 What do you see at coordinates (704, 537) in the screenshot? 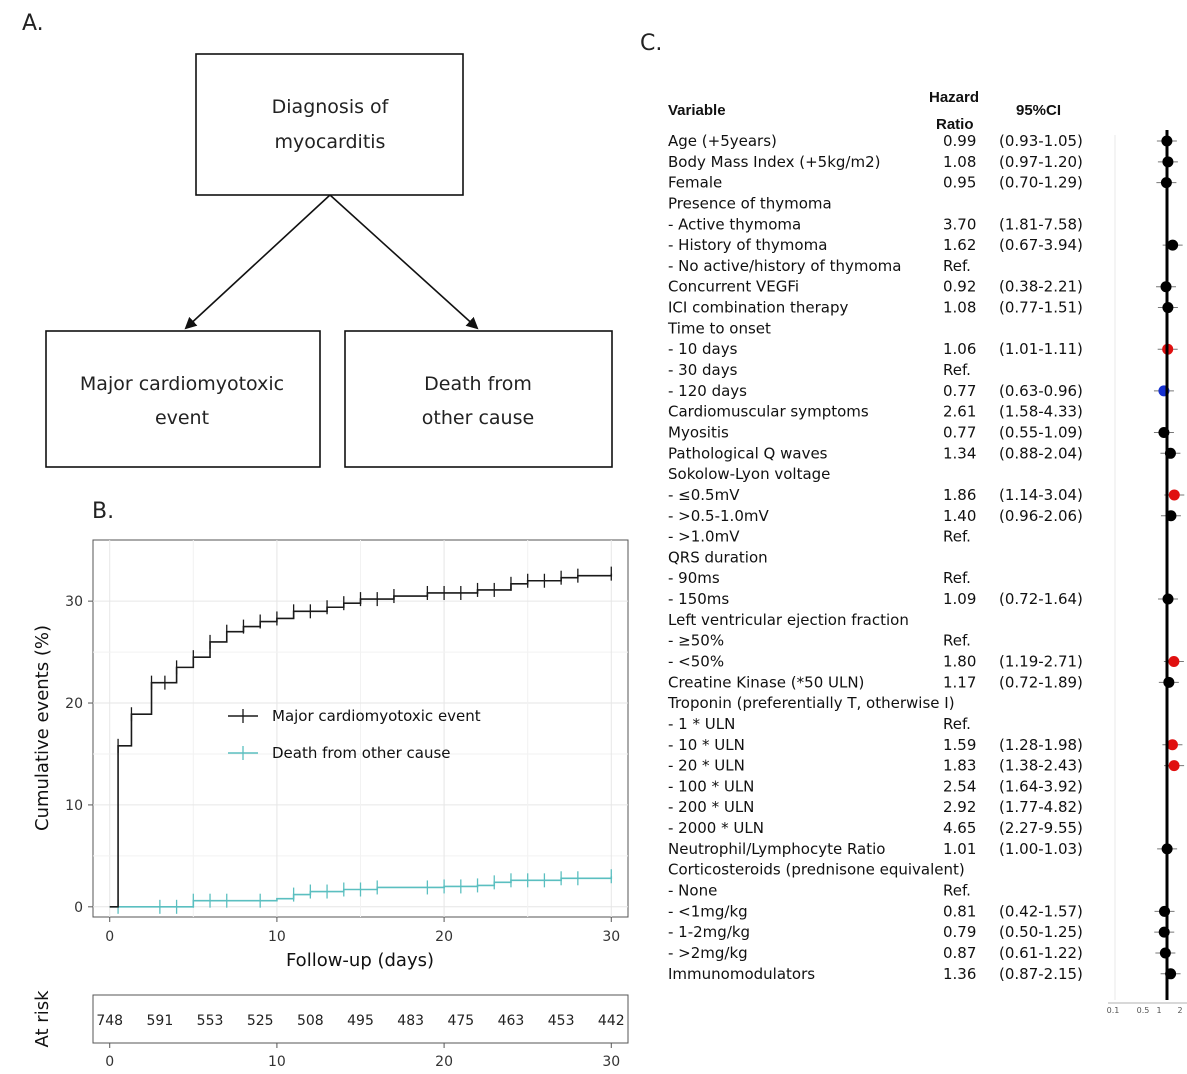
I see `row-label: - >1.0mV` at bounding box center [704, 537].